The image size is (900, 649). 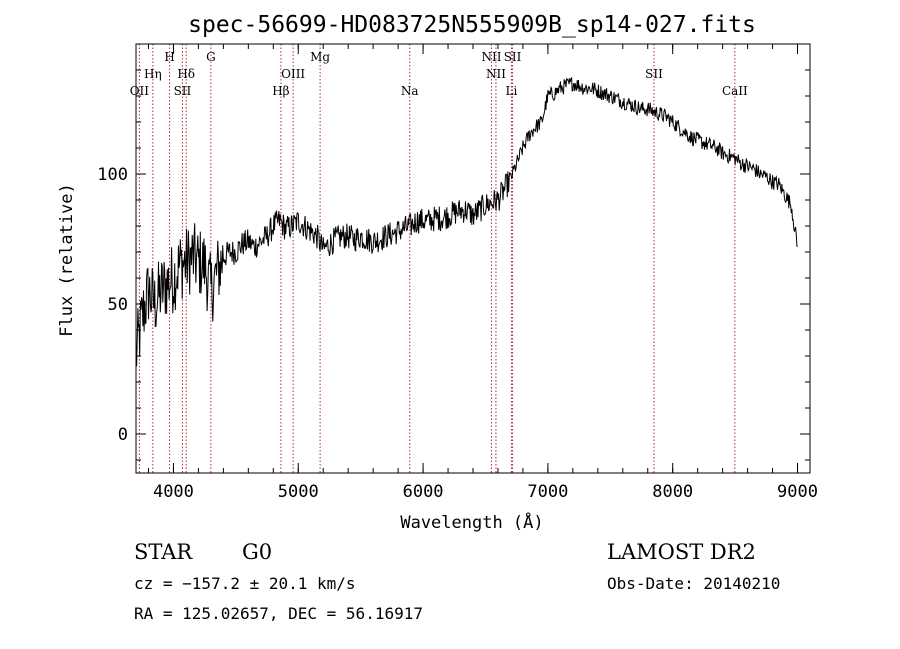 What do you see at coordinates (423, 492) in the screenshot?
I see `x-tick-label: 6000` at bounding box center [423, 492].